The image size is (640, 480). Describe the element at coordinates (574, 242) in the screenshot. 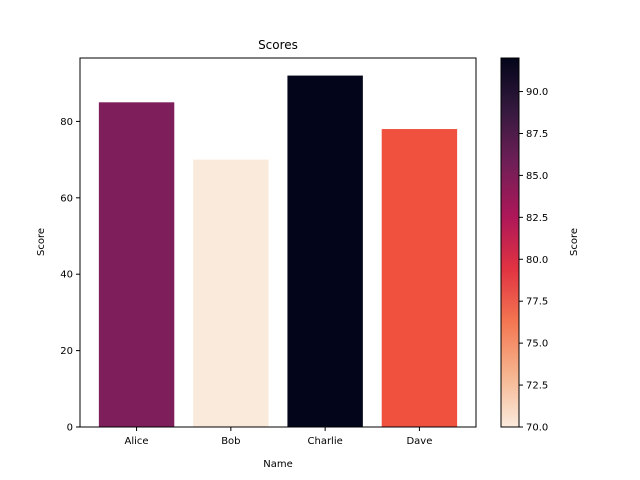

I see `colorbar-label: Score` at that location.